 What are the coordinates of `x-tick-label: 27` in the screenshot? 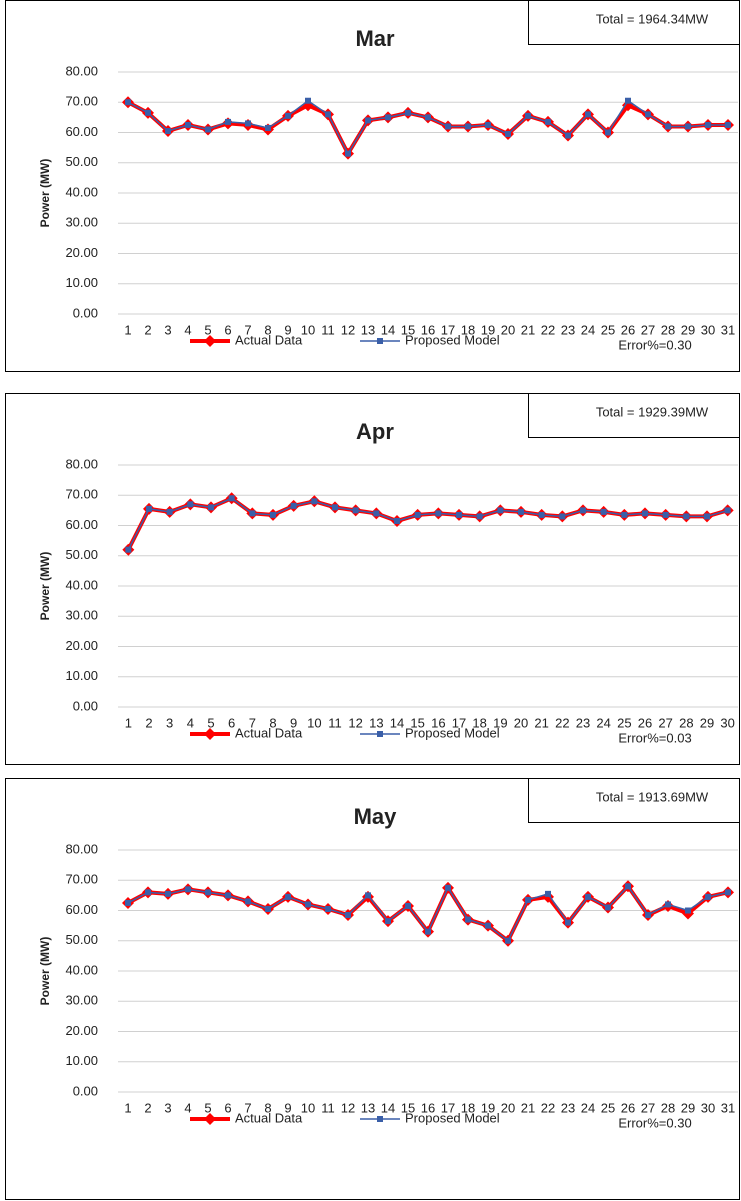 It's located at (648, 329).